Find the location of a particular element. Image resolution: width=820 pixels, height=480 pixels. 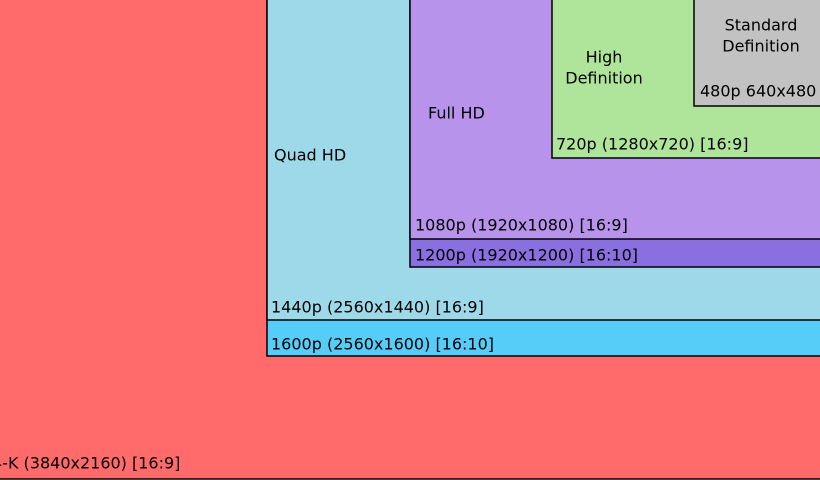

format-name: Full HD is located at coordinates (456, 113).